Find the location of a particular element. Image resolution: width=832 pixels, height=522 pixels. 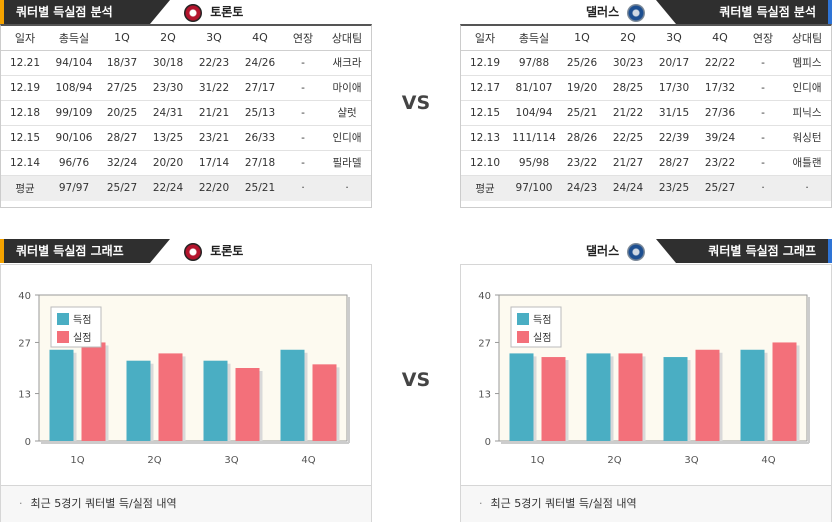

right-graph-header: 댈러스 쿼터별 득실점 그래프 is located at coordinates (646, 251).